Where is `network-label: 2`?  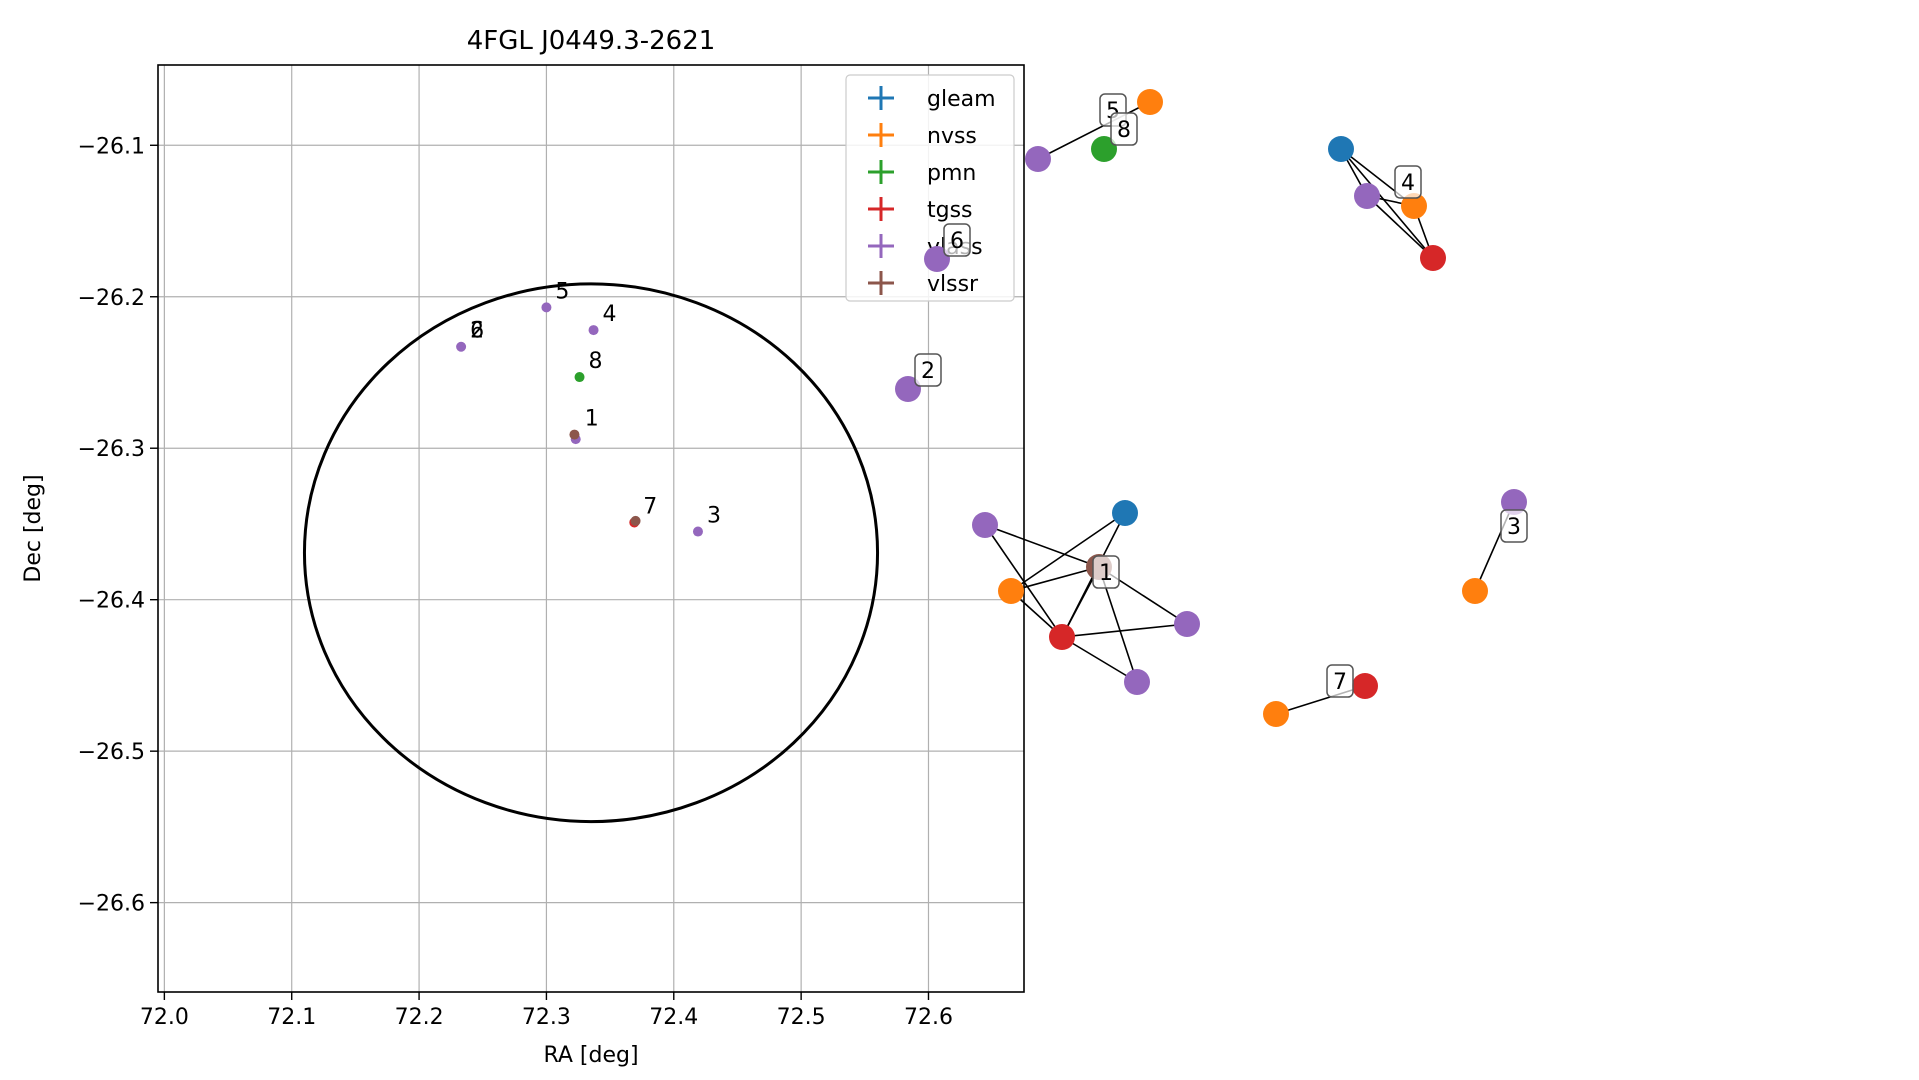 network-label: 2 is located at coordinates (928, 370).